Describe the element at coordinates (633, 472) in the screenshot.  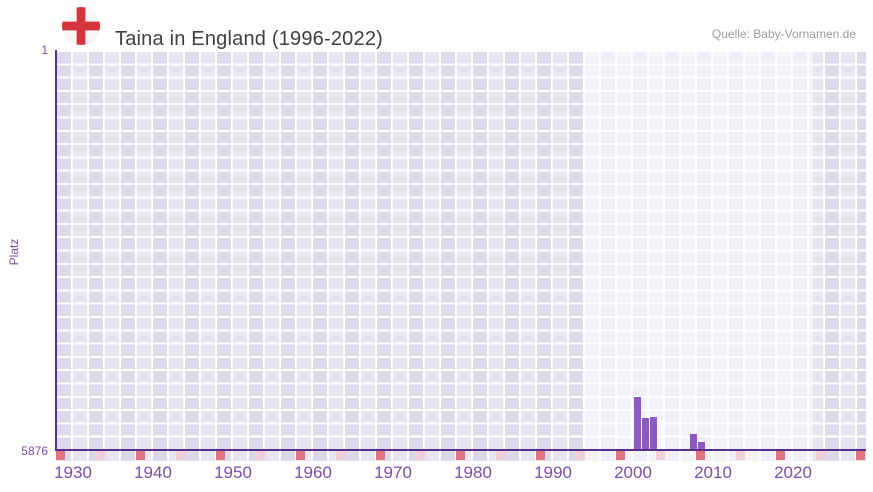
I see `x-axis-label-2000: 2000` at that location.